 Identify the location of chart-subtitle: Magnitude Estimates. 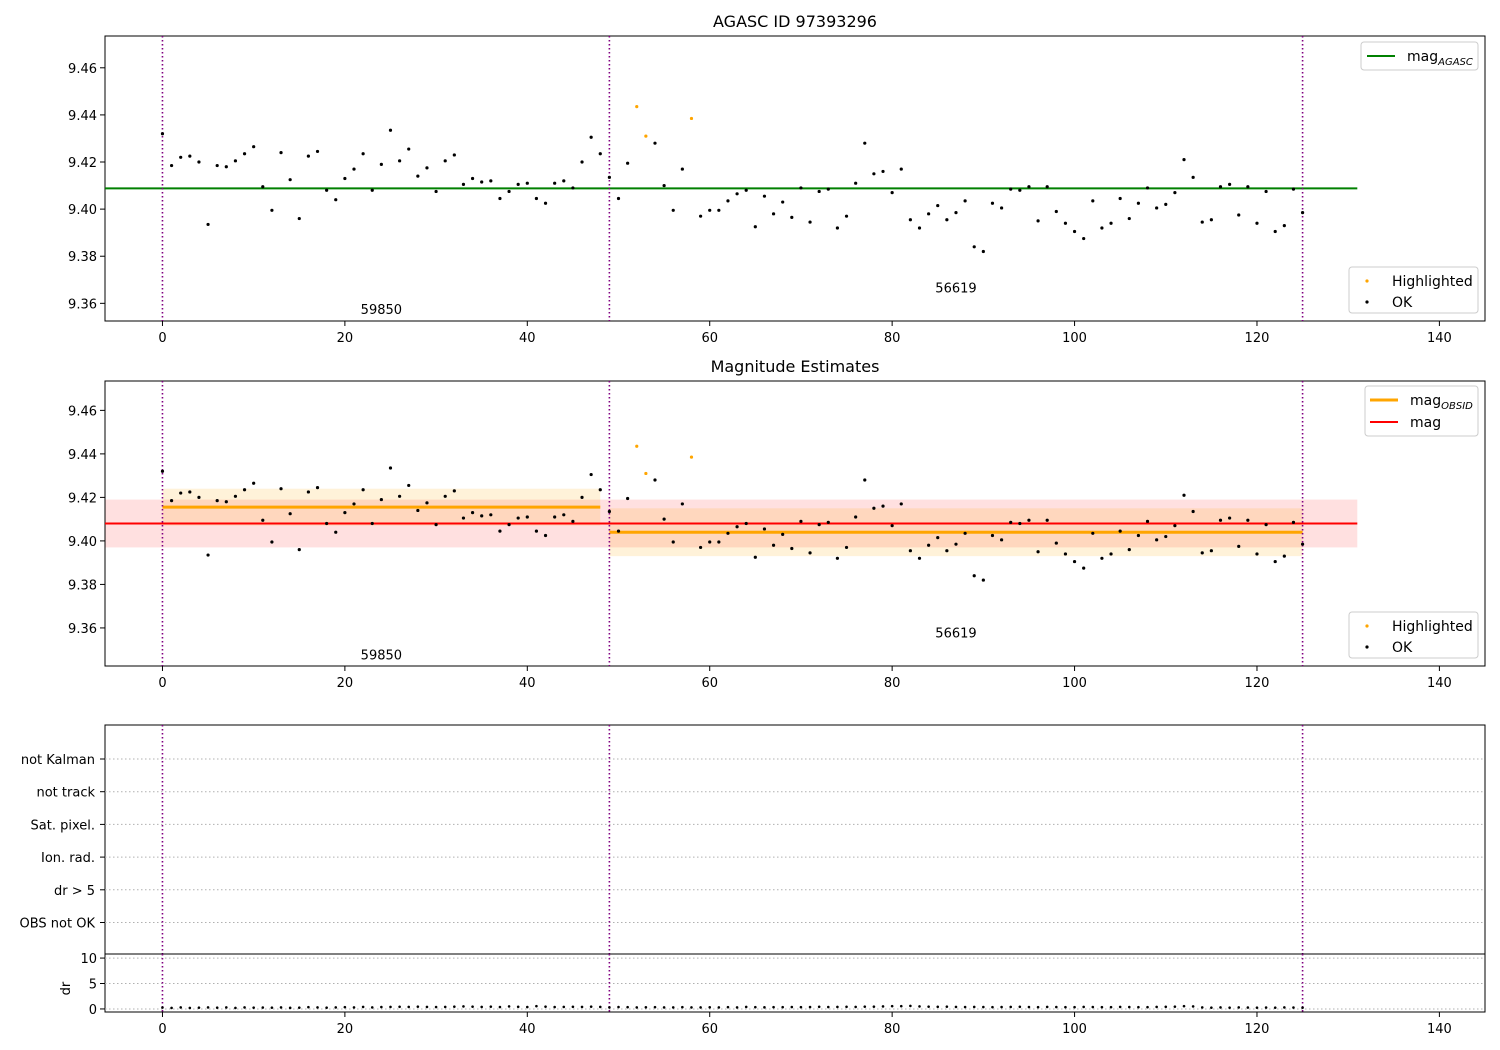
(795, 366).